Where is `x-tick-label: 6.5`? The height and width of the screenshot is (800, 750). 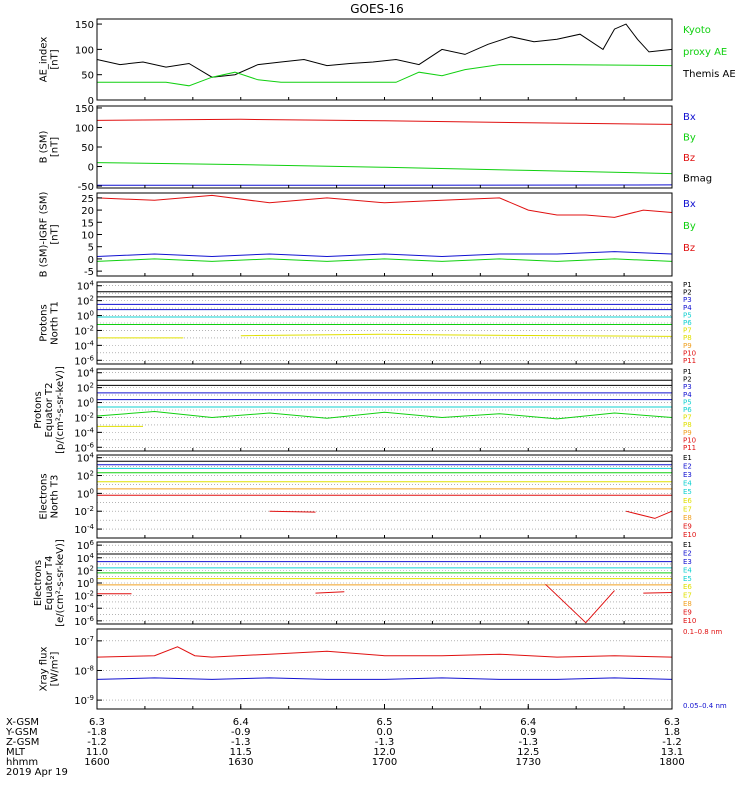
x-tick-label: 6.5 is located at coordinates (385, 722).